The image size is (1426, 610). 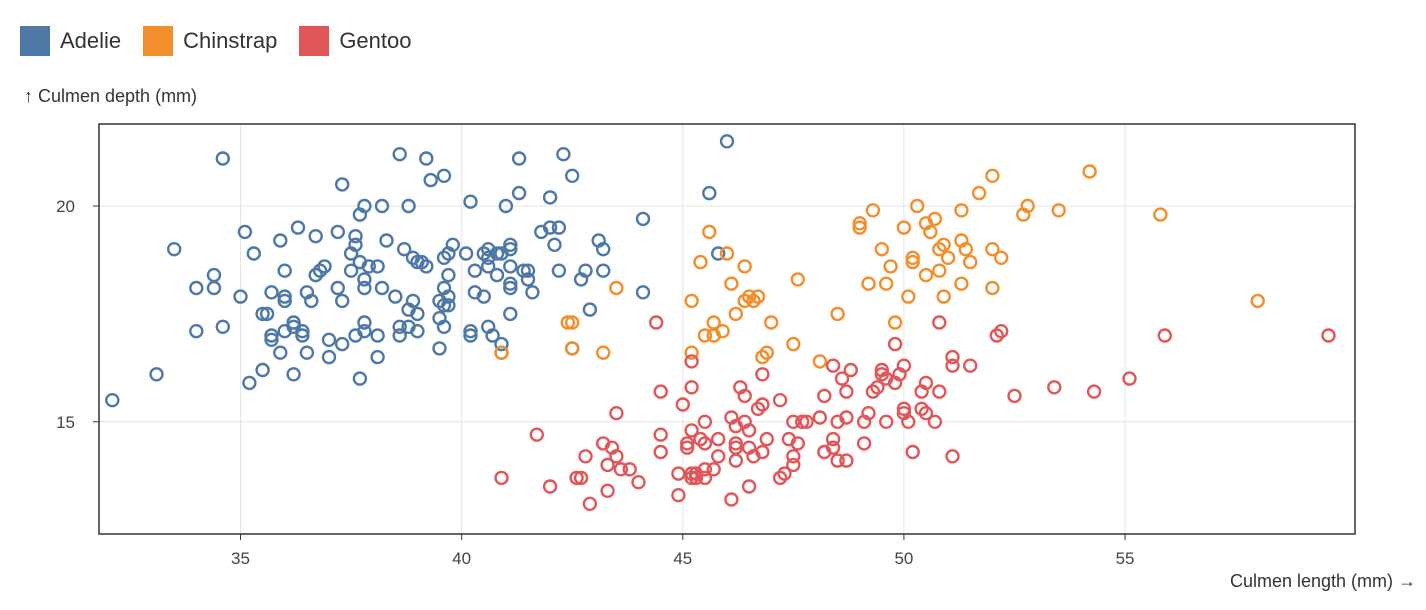 I want to click on x-tick-label-35: 35, so click(x=240, y=558).